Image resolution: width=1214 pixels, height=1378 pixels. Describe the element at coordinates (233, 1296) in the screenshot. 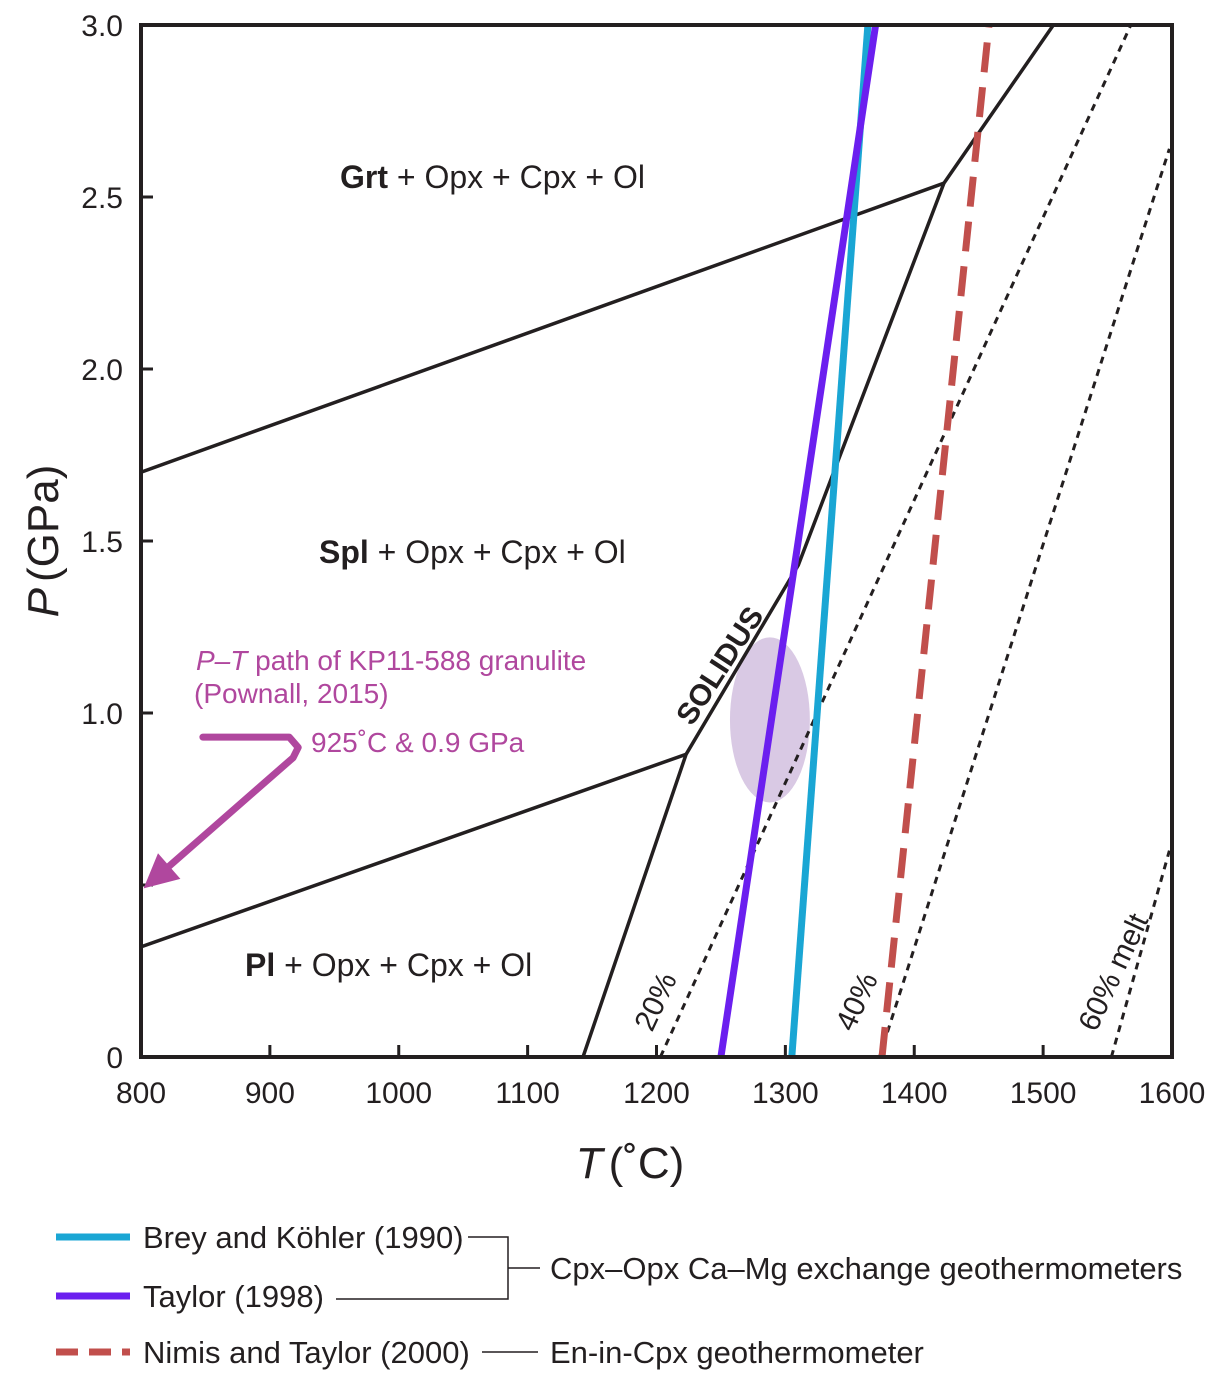

I see `legend-label-taylor: Taylor (1998)` at that location.